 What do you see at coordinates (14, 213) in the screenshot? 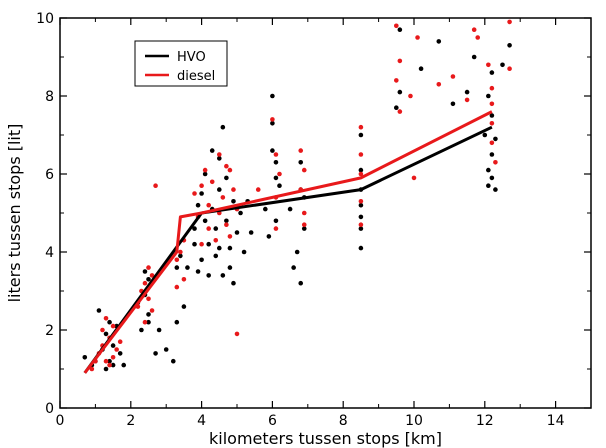
I see `y-axis-title: liters tussen stops [lit]` at bounding box center [14, 213].